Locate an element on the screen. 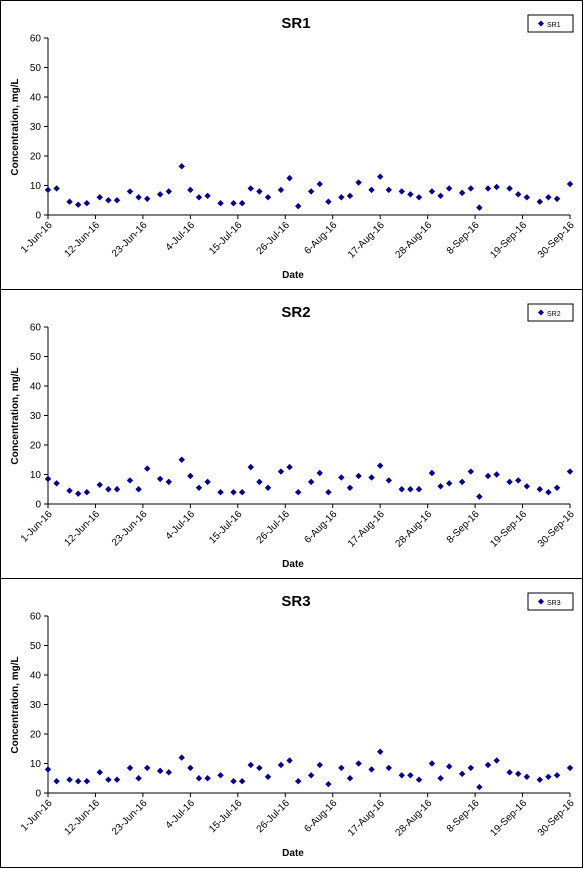  legend-box is located at coordinates (550, 23).